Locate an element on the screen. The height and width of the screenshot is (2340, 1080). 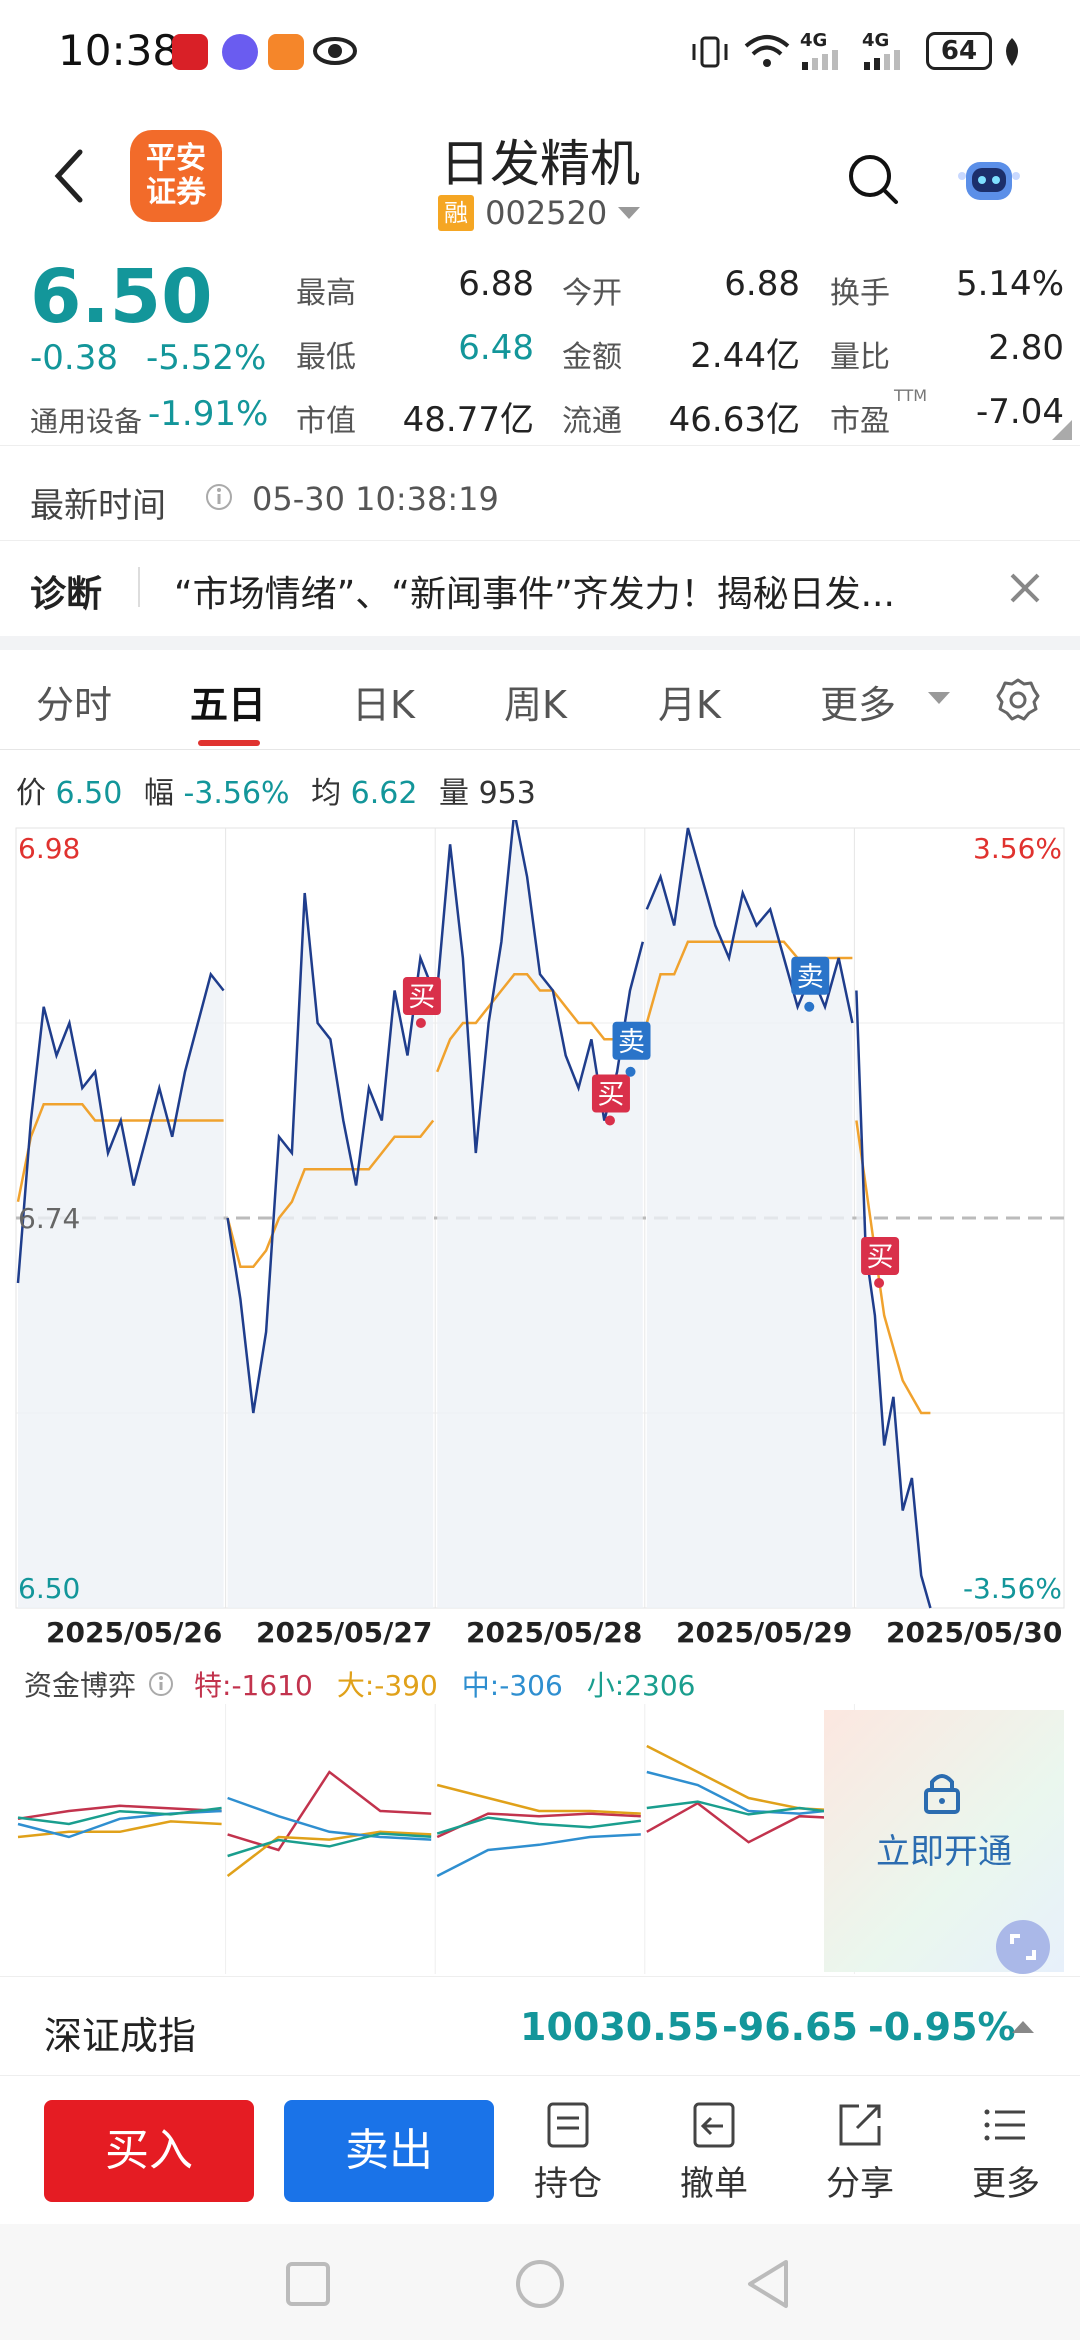
x-axis-tick-label: 2025/05/29 is located at coordinates (764, 1632).